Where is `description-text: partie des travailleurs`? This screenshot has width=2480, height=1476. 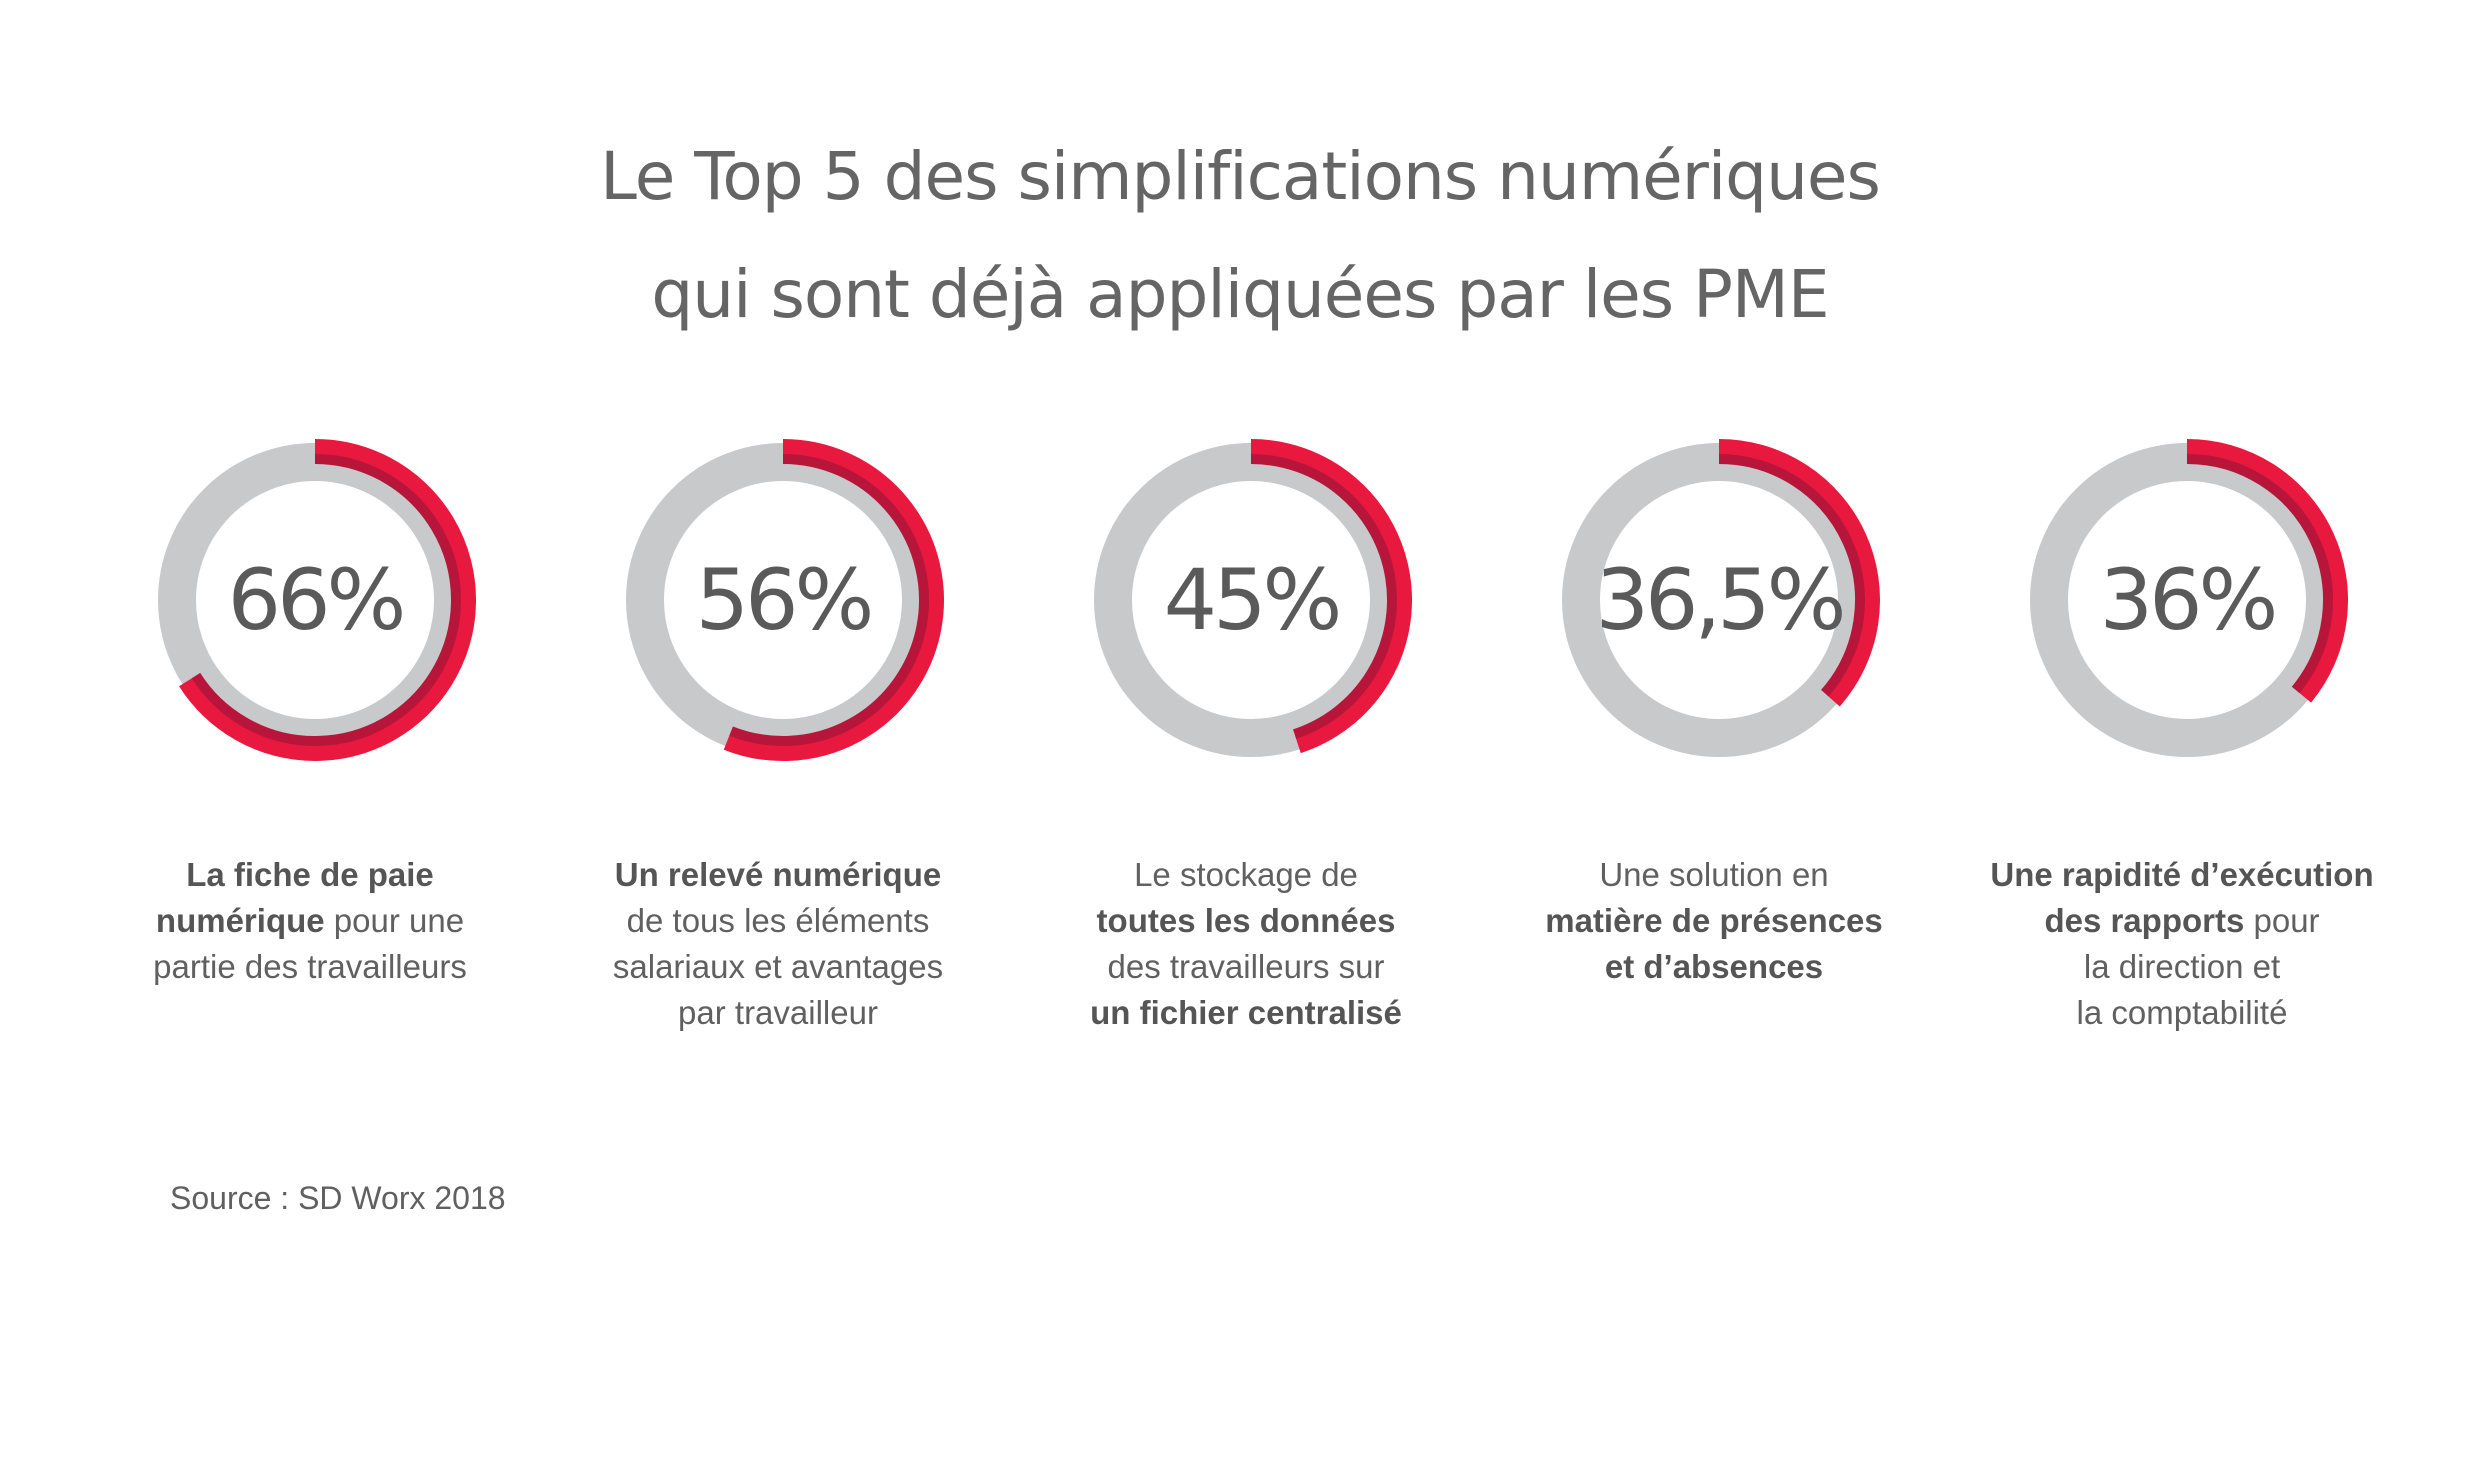
description-text: partie des travailleurs is located at coordinates (310, 966).